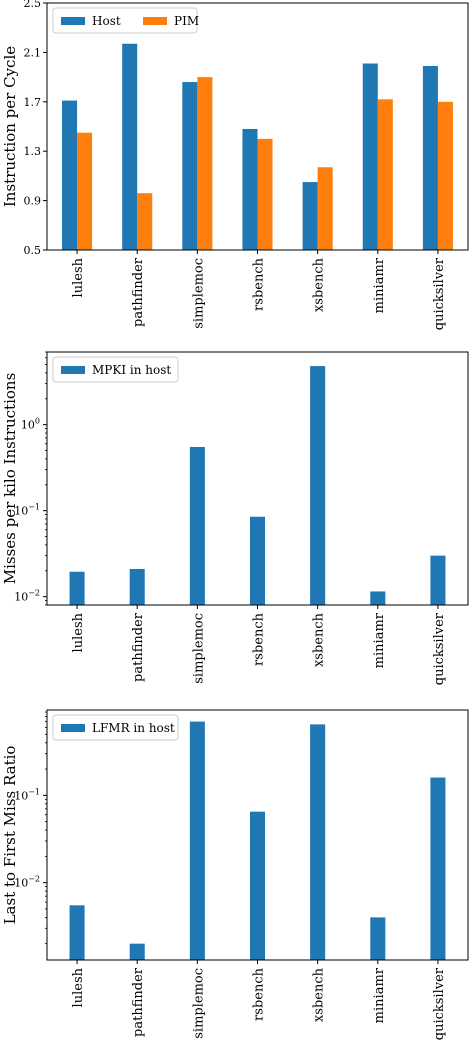 The image size is (474, 1042). I want to click on bar-host-quicksilver, so click(430, 158).